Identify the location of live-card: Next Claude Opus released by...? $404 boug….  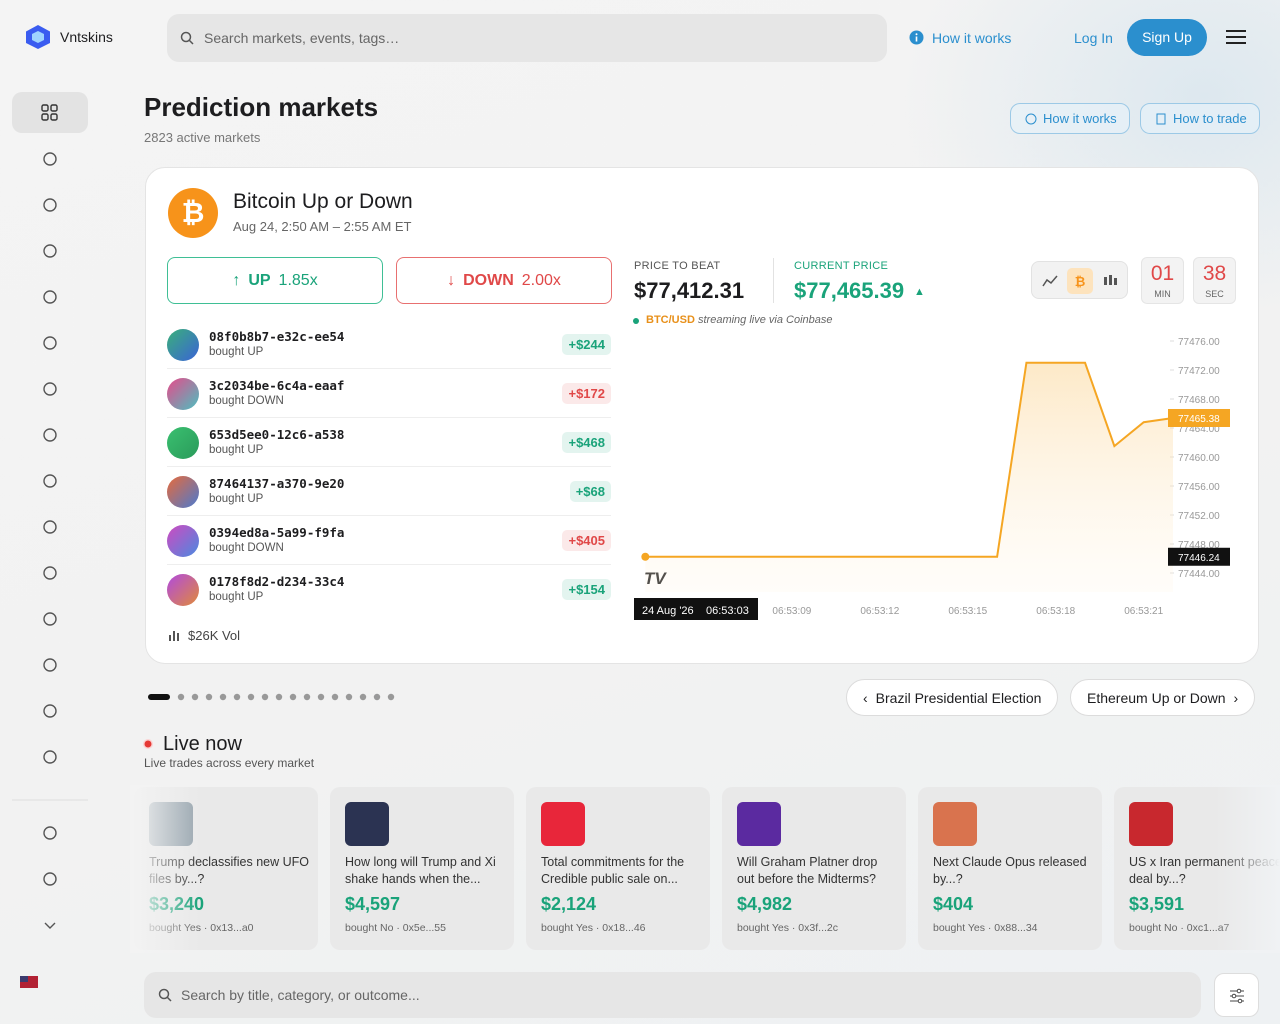
(1010, 868).